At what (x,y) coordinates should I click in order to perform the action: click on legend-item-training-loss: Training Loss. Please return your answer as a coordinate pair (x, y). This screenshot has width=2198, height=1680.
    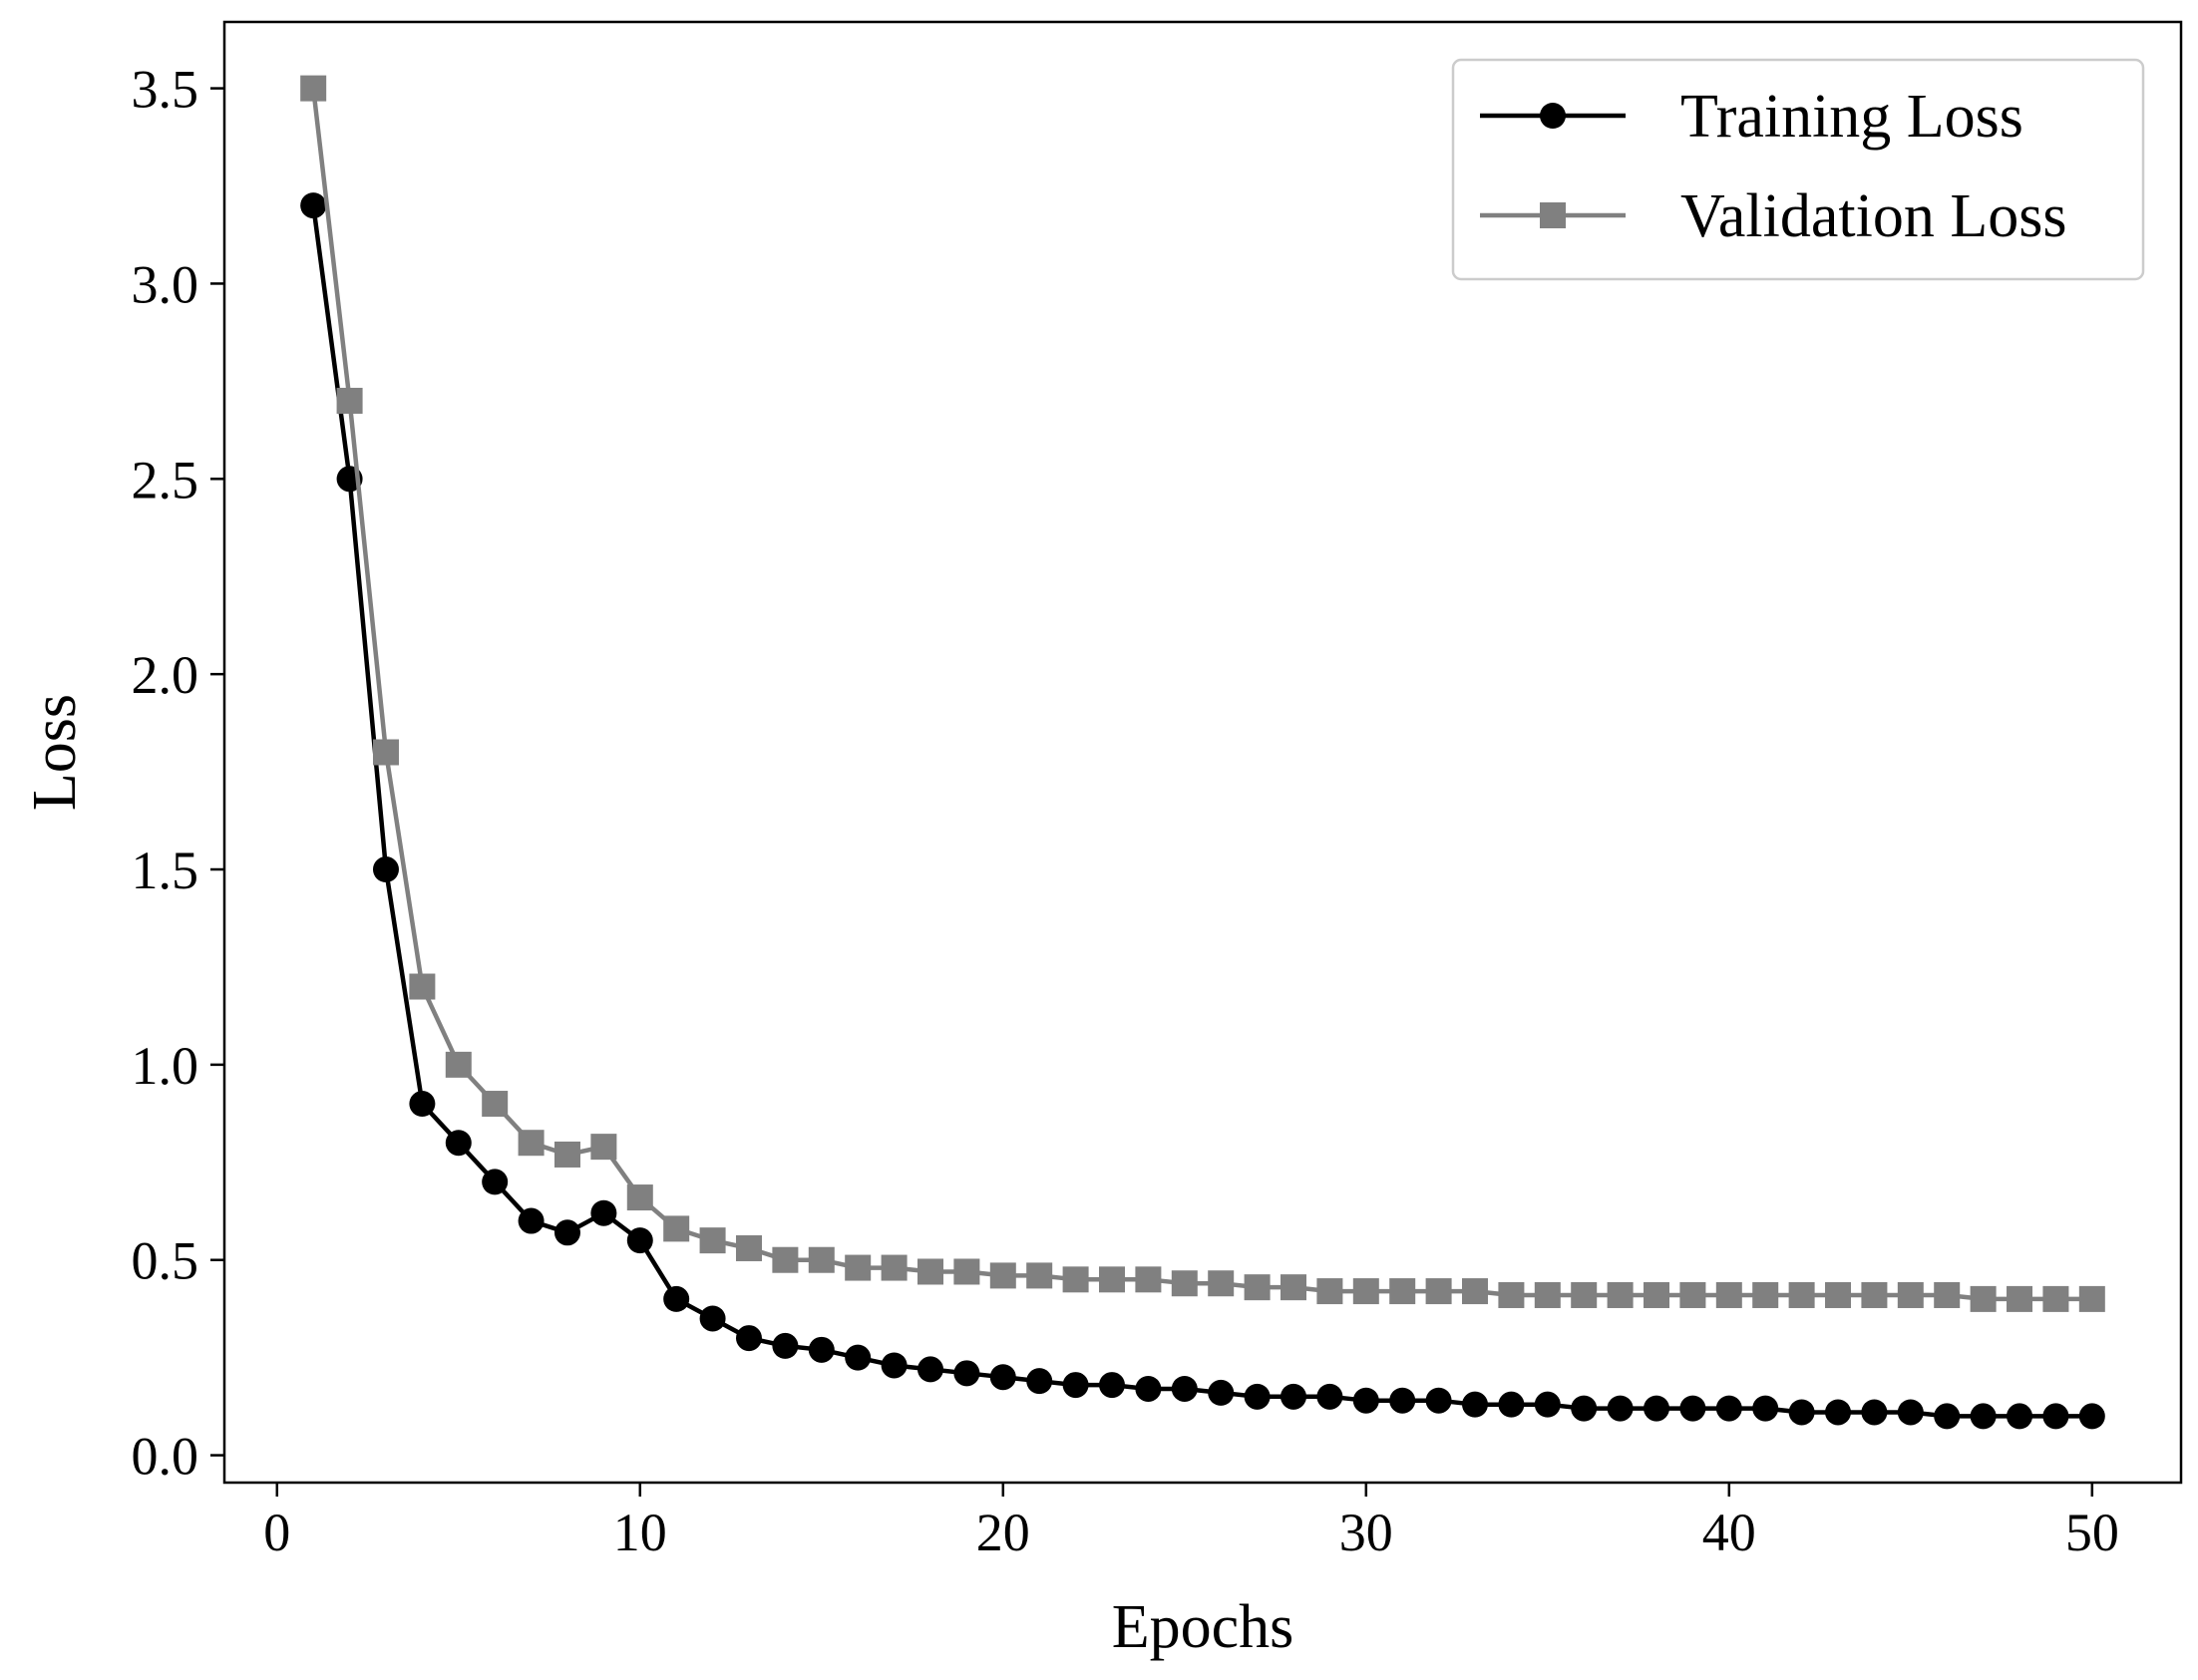
    Looking at the image, I should click on (1751, 117).